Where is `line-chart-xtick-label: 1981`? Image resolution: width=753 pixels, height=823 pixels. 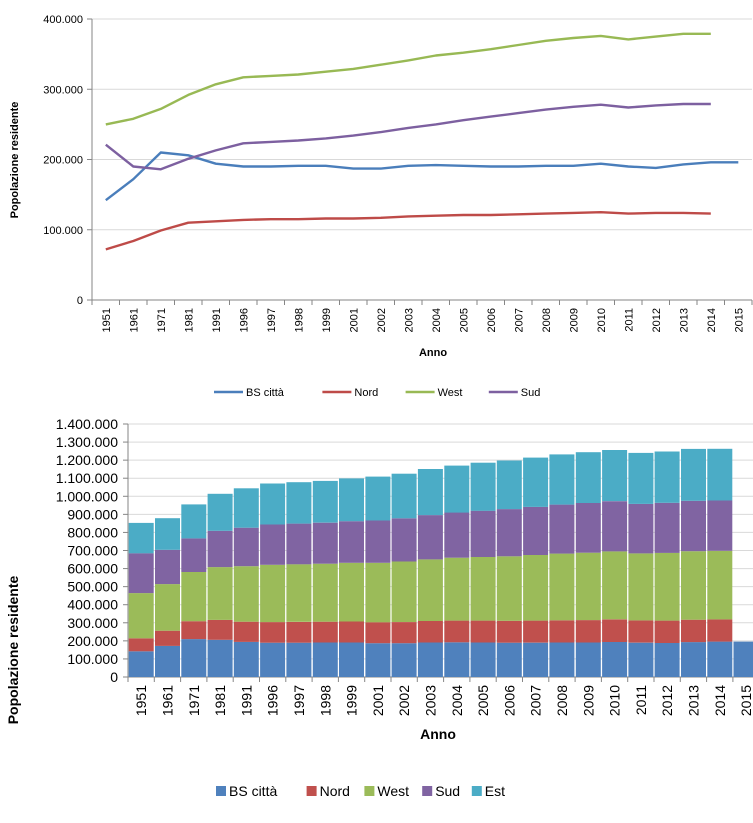
line-chart-xtick-label: 1981 is located at coordinates (189, 320).